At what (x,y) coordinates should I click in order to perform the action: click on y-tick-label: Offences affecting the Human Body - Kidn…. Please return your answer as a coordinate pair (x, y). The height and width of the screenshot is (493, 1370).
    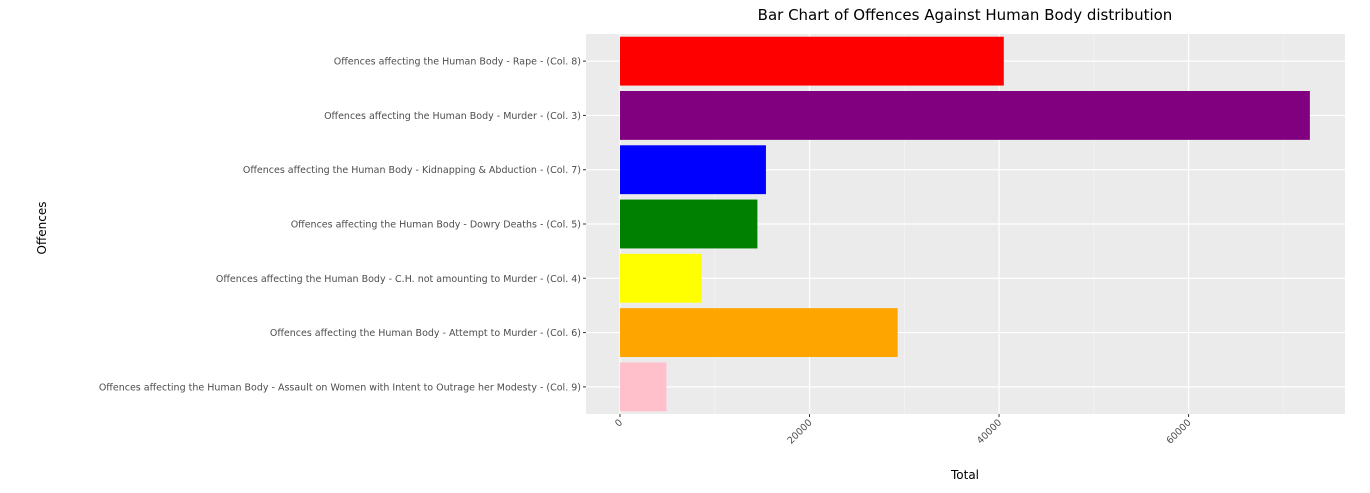
    Looking at the image, I should click on (412, 170).